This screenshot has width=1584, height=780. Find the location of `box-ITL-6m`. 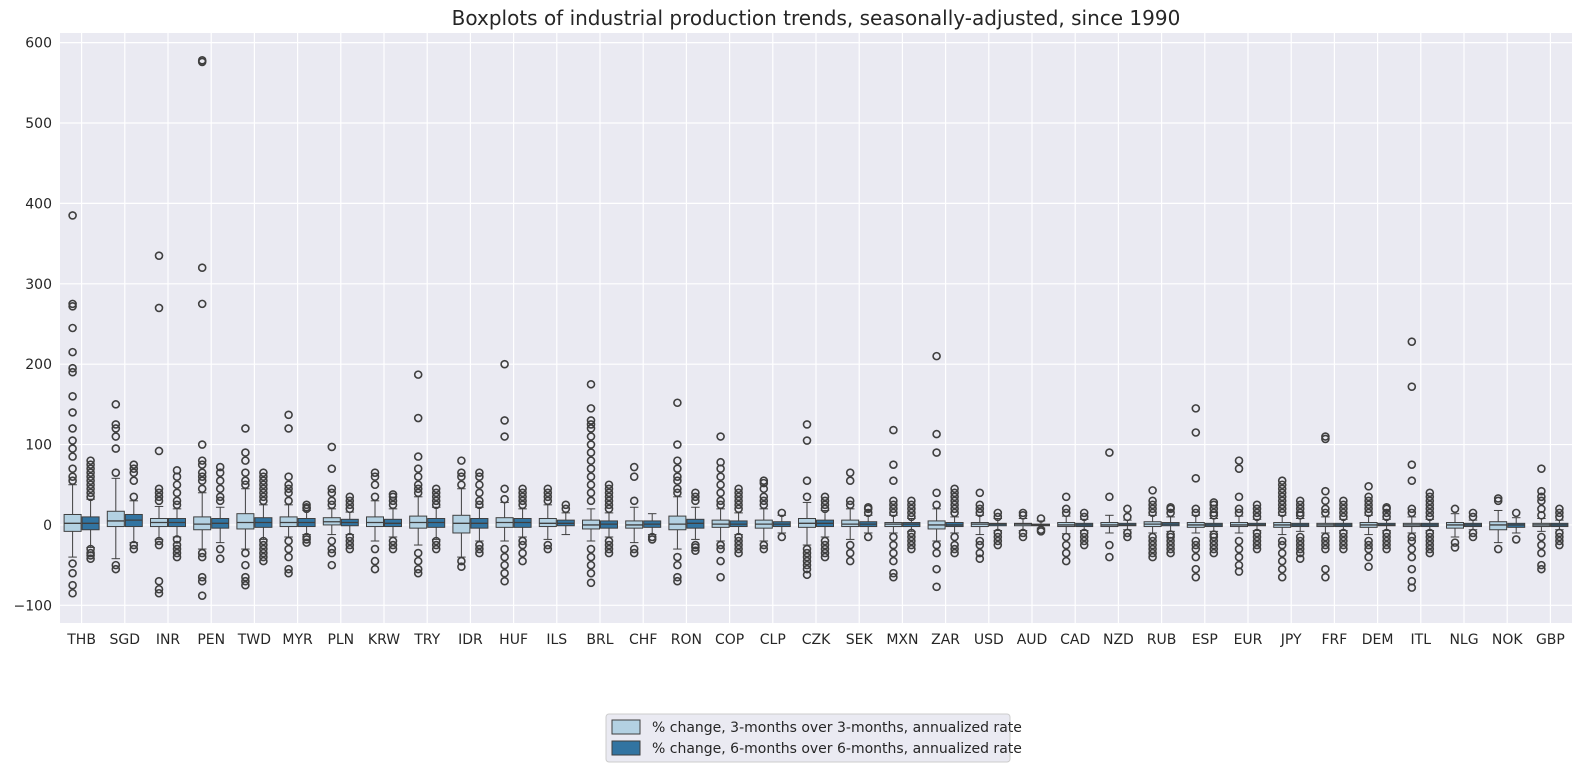

box-ITL-6m is located at coordinates (1429, 523).